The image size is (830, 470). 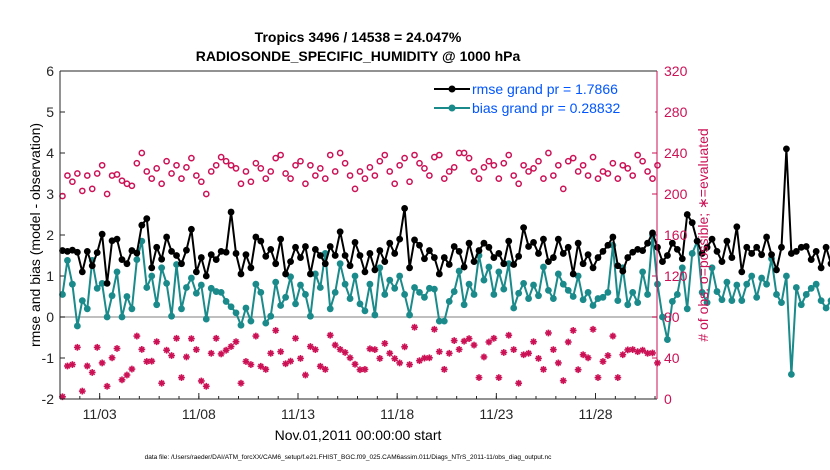 I want to click on legend-bias-label: bias grand pr = 0.28832, so click(x=546, y=108).